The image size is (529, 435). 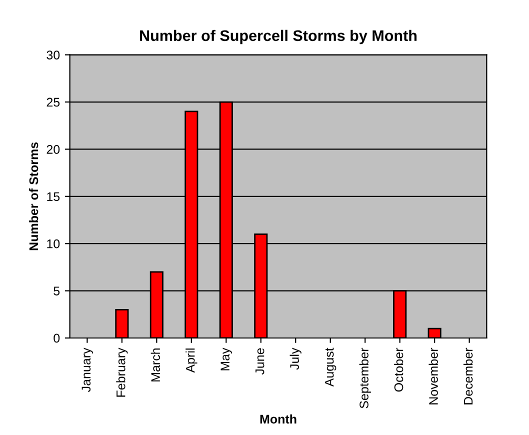 What do you see at coordinates (365, 378) in the screenshot?
I see `x-tick-label: September` at bounding box center [365, 378].